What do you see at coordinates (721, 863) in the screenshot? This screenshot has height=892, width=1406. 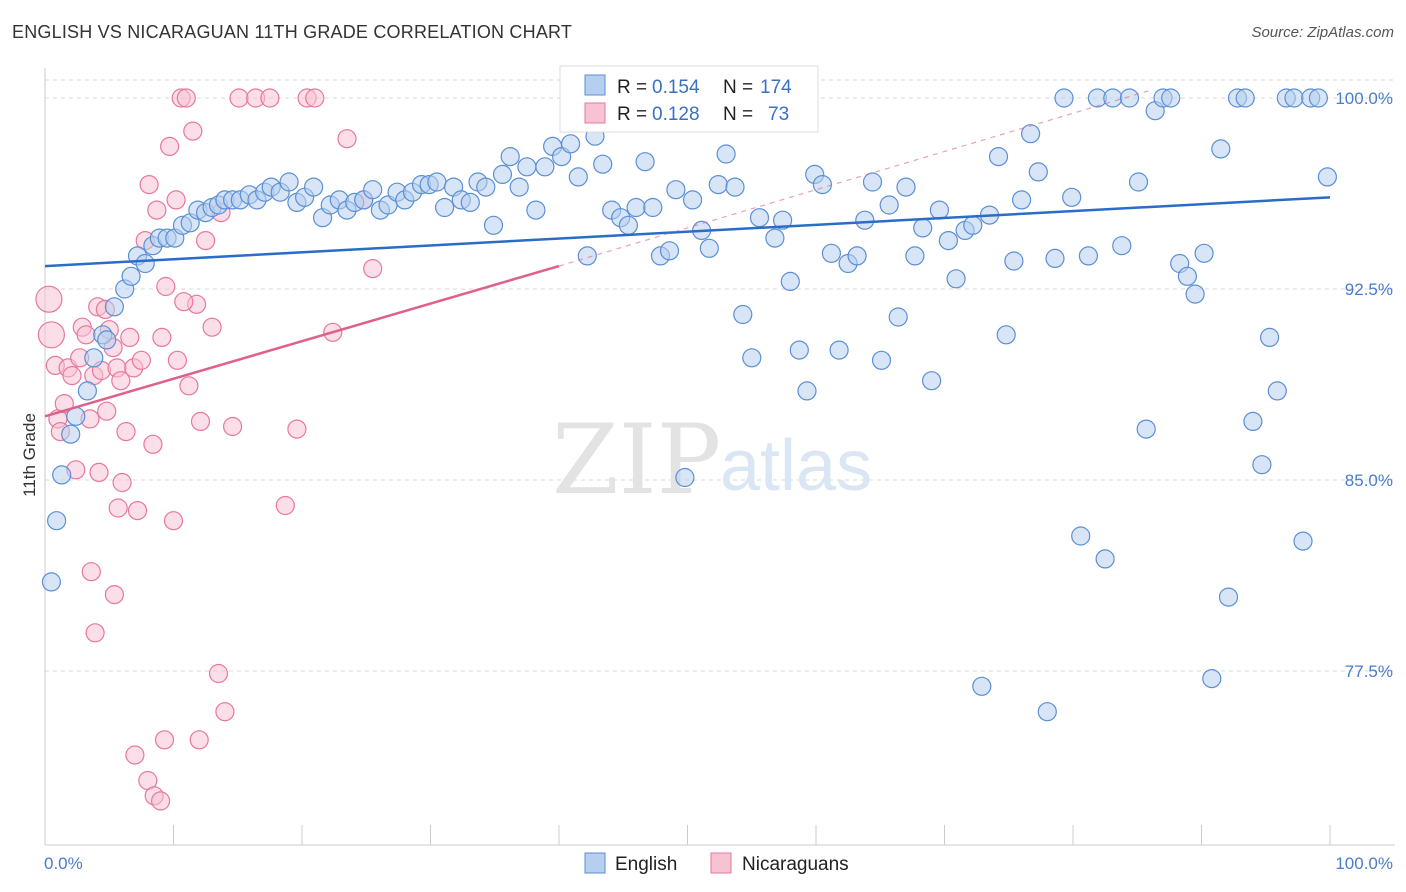 I see `legend-swatch-nicaraguan` at bounding box center [721, 863].